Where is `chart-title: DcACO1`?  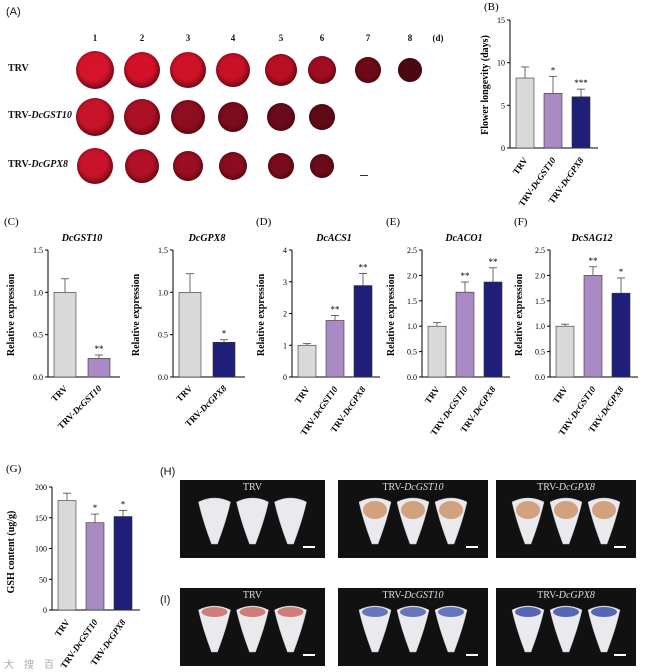
chart-title: DcACO1 is located at coordinates (463, 238).